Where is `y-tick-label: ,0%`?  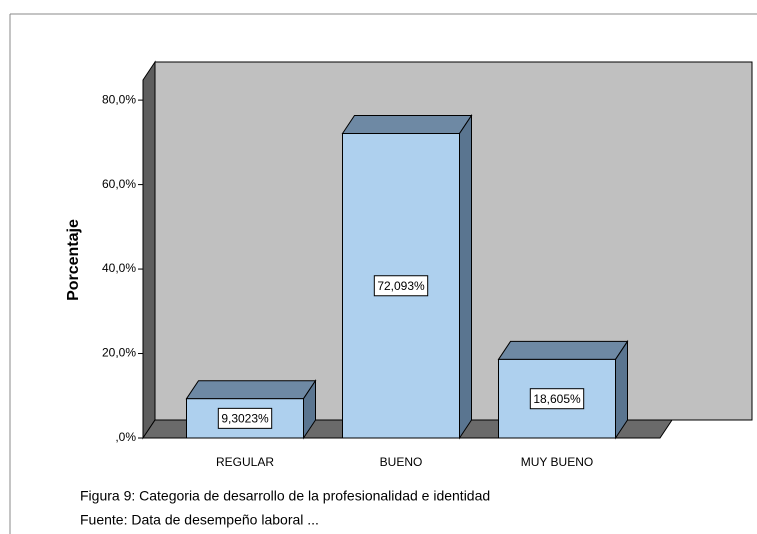 y-tick-label: ,0% is located at coordinates (125, 437).